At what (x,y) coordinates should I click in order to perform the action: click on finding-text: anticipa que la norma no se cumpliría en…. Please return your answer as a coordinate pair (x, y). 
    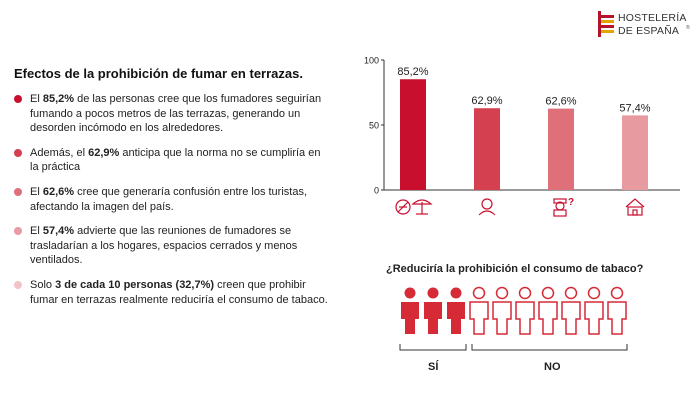
    Looking at the image, I should click on (175, 160).